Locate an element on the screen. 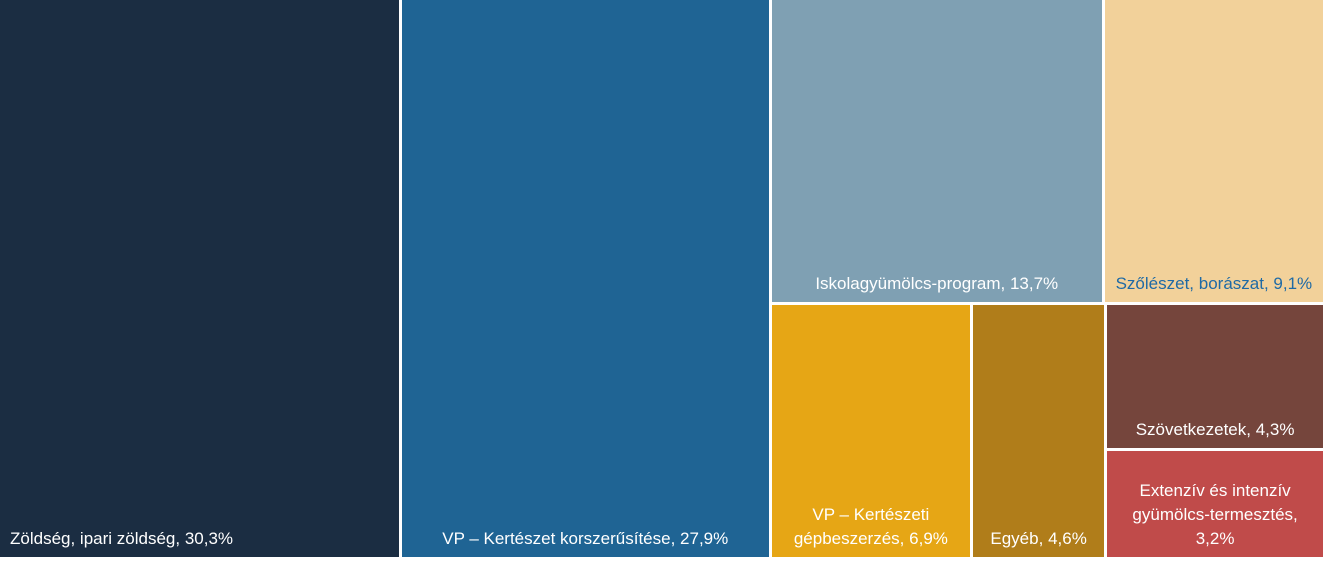 This screenshot has height=561, width=1323. category-label: Egyéb, is located at coordinates (1017, 538).